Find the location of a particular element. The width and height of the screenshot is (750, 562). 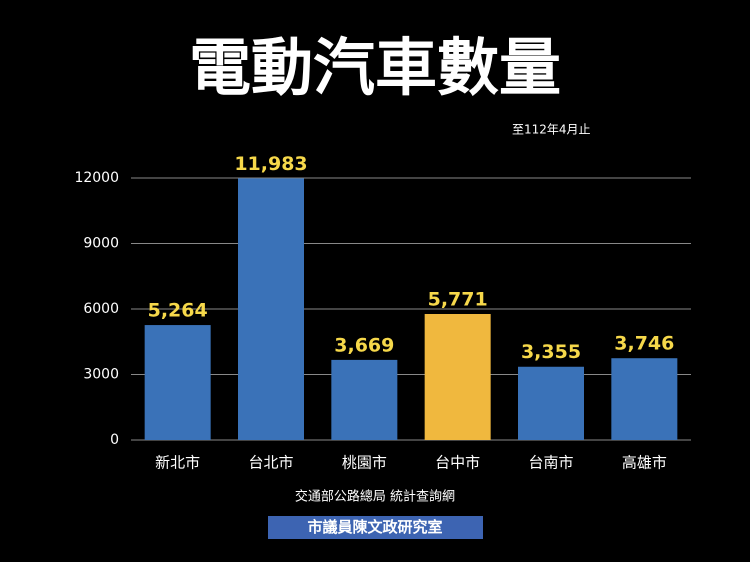

credit-banner is located at coordinates (375, 527).